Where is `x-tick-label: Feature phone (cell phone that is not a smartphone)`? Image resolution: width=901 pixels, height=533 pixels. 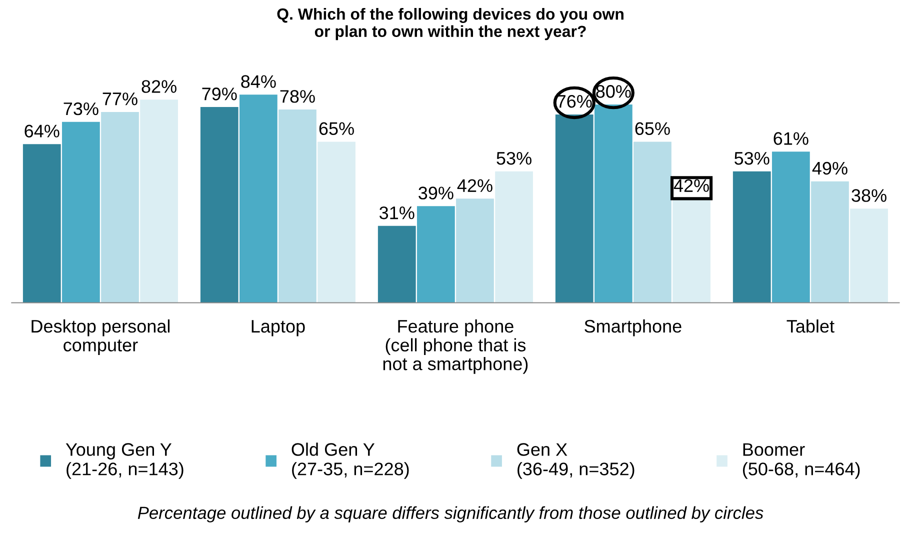 x-tick-label: Feature phone (cell phone that is not a smartphone) is located at coordinates (455, 346).